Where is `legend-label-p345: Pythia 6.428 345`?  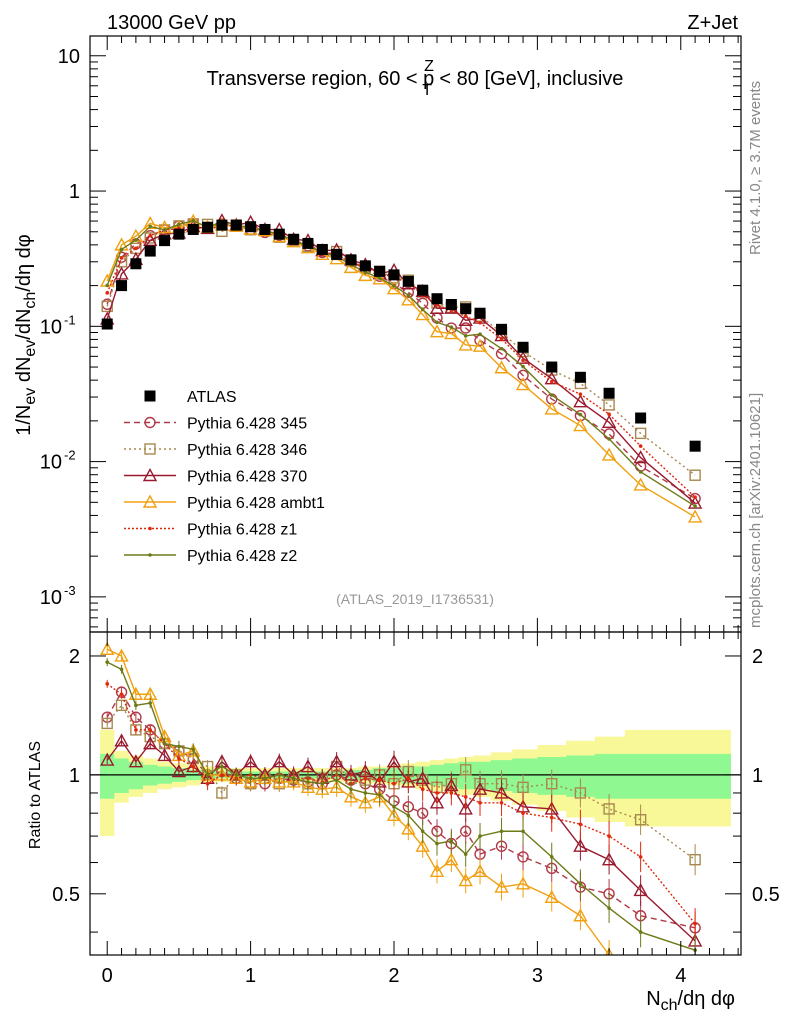
legend-label-p345: Pythia 6.428 345 is located at coordinates (247, 424).